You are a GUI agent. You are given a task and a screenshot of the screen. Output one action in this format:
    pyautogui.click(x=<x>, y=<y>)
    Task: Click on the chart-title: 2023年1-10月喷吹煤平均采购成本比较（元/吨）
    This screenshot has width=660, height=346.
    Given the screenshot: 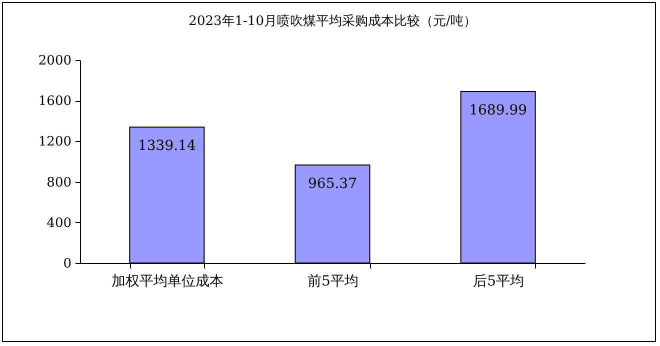 What is the action you would take?
    pyautogui.click(x=332, y=21)
    